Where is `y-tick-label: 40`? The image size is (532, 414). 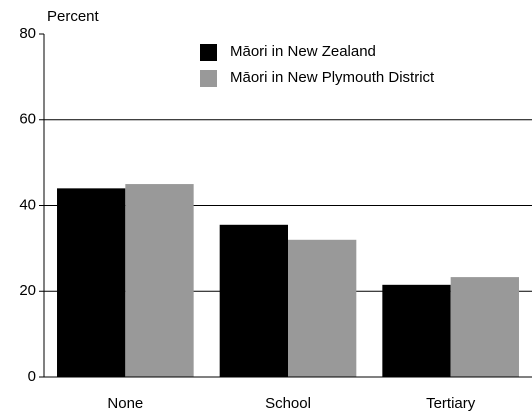
y-tick-label: 40 is located at coordinates (27, 204).